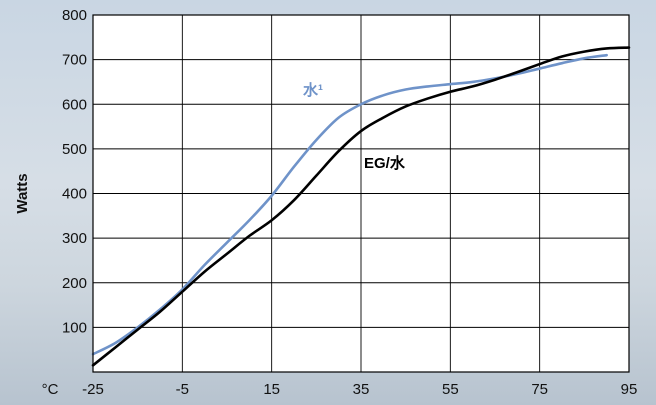 Image resolution: width=656 pixels, height=405 pixels. What do you see at coordinates (50, 389) in the screenshot?
I see `x-axis-label: °C` at bounding box center [50, 389].